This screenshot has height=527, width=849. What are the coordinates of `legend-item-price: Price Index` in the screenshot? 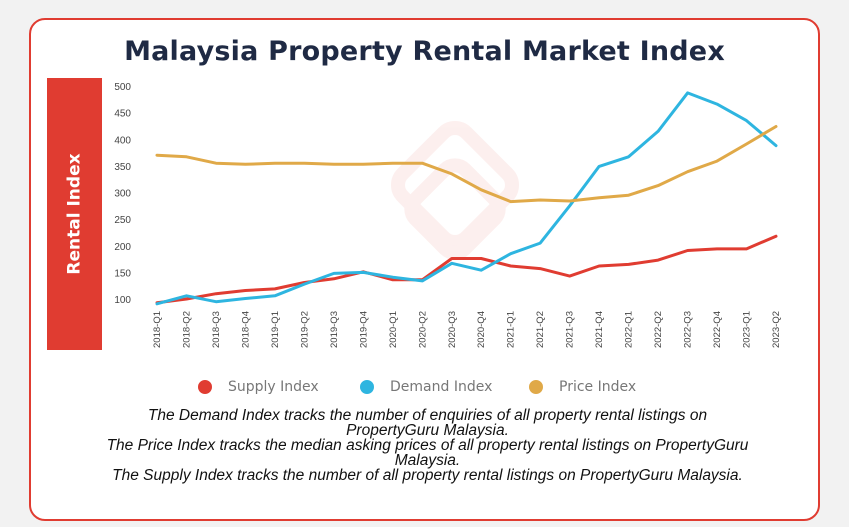 It's located at (582, 387).